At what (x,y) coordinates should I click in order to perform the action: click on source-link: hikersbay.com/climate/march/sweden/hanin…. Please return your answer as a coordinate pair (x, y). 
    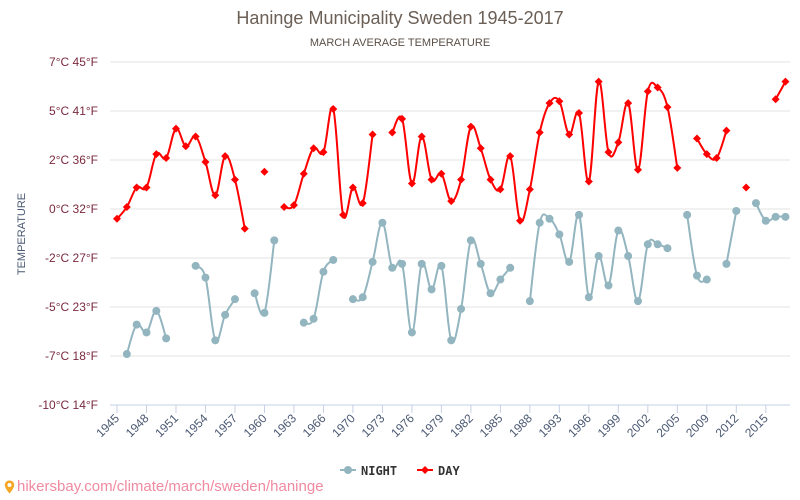
    Looking at the image, I should click on (164, 486).